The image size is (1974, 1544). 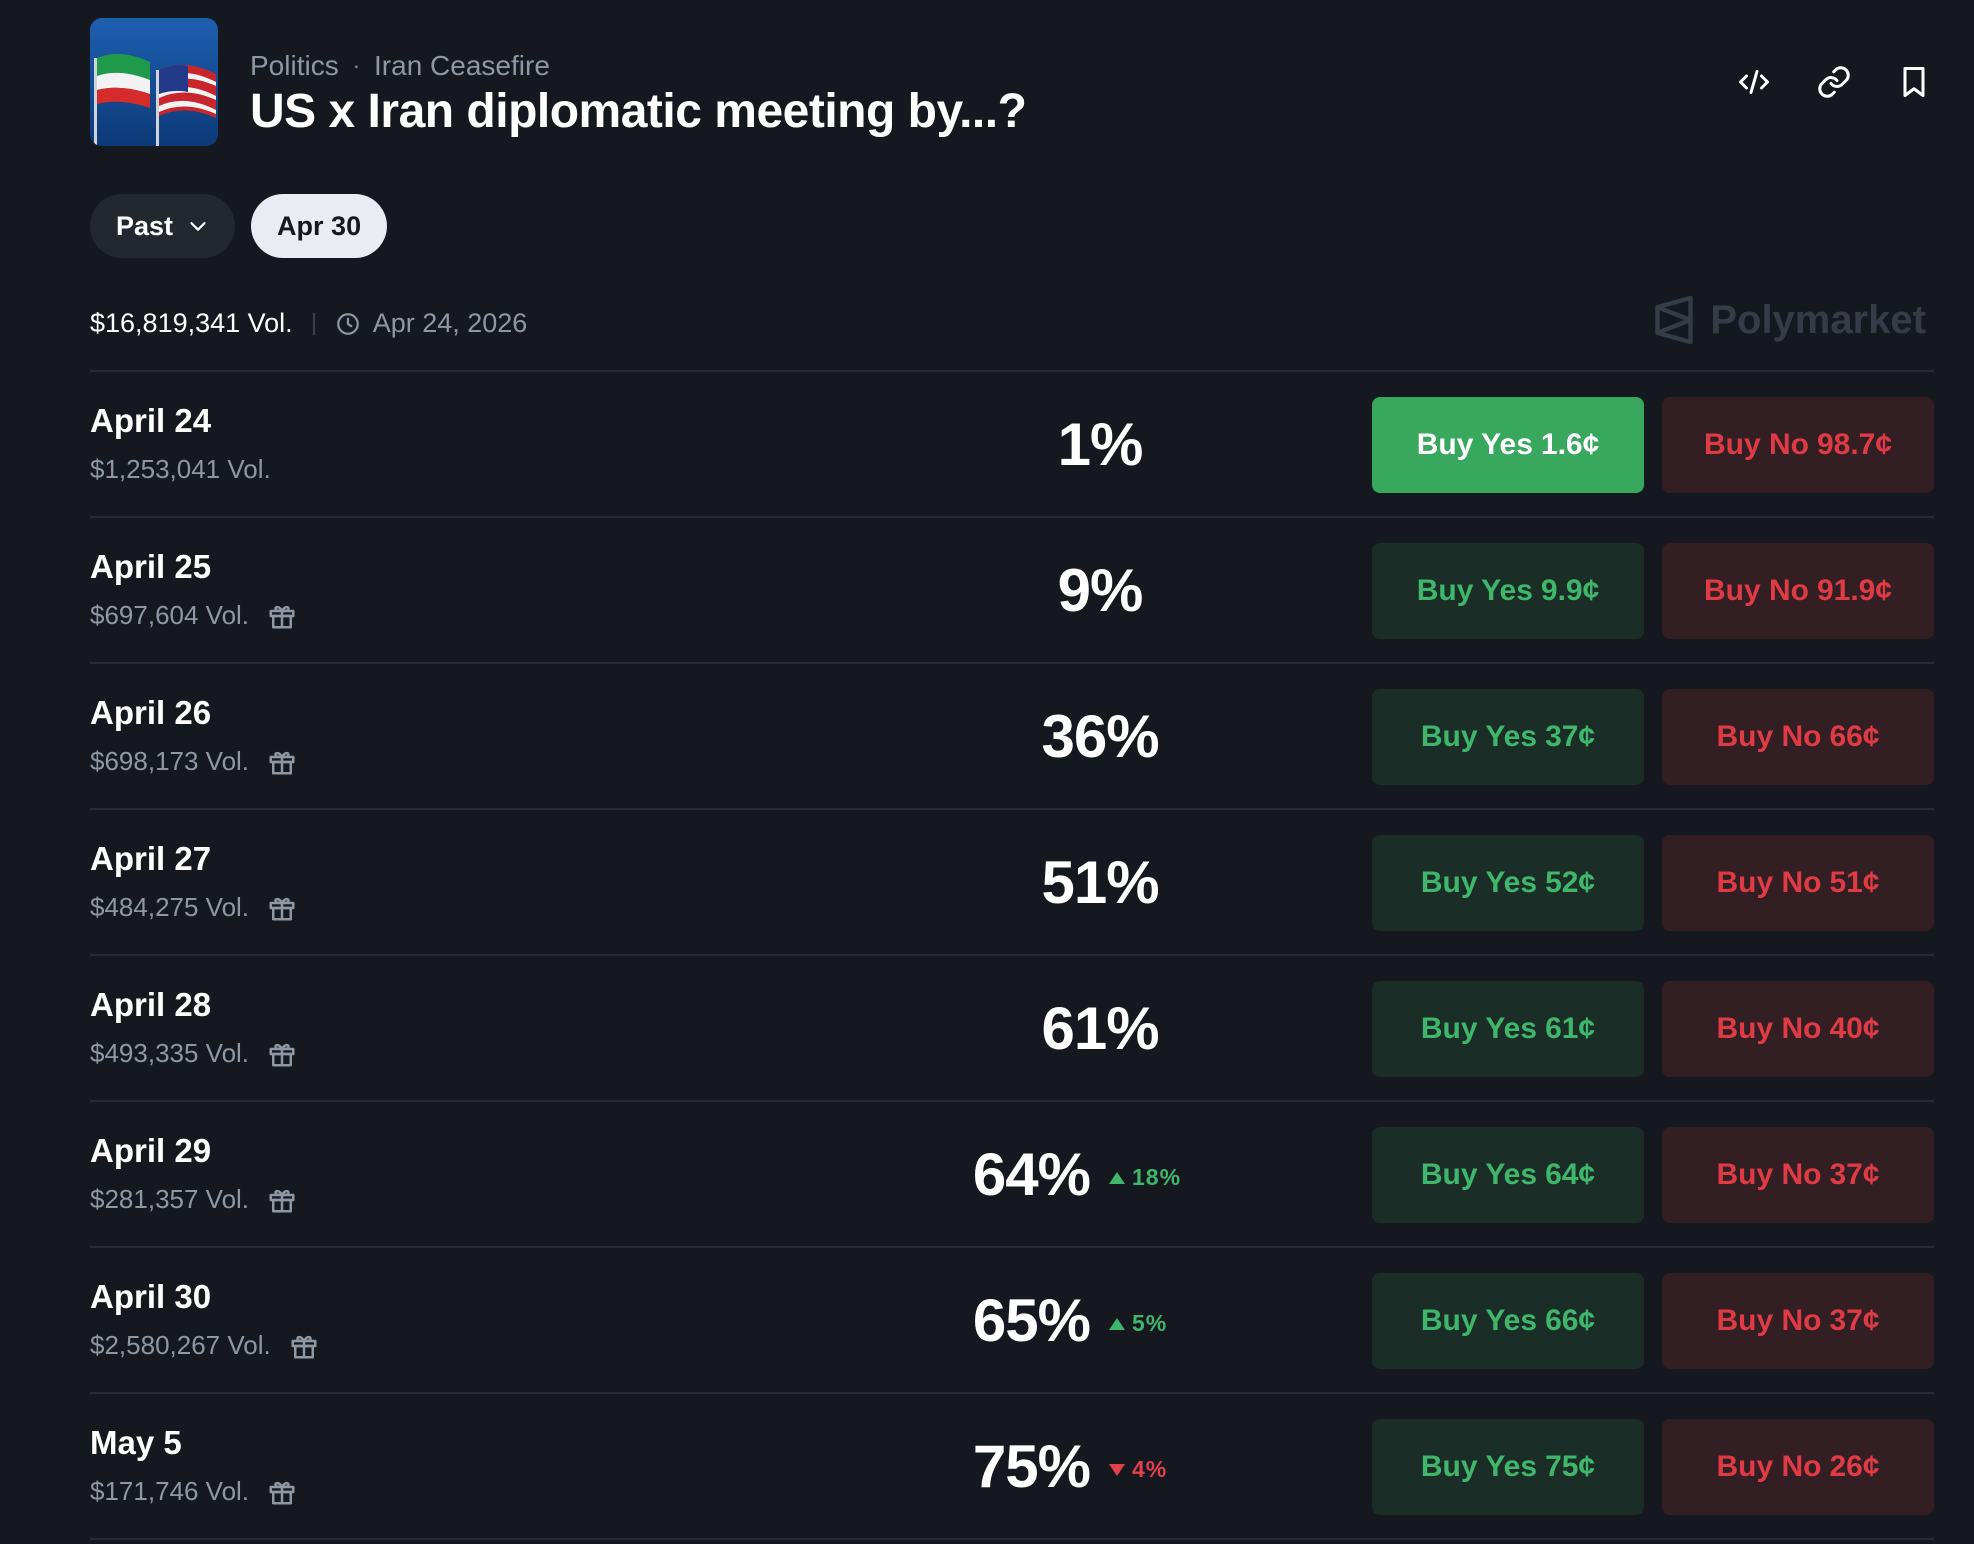 I want to click on outcome-volume-text: $1,253,041 Vol., so click(x=180, y=469).